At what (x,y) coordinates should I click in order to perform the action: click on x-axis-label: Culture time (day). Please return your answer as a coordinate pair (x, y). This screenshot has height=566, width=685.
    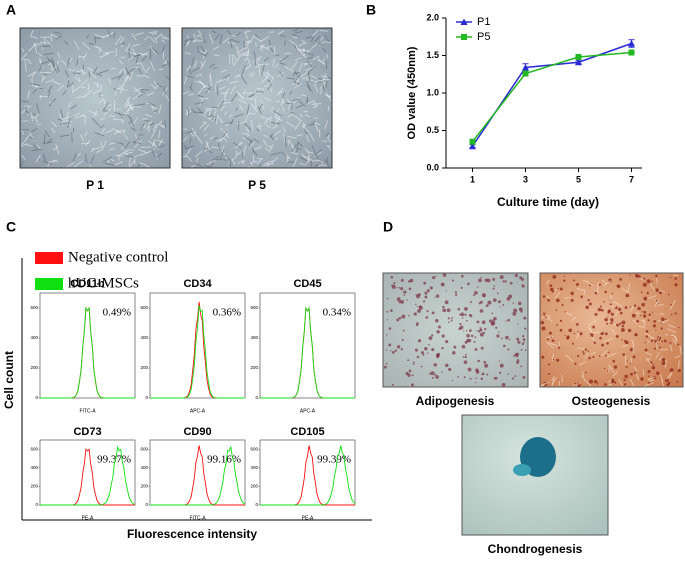
    Looking at the image, I should click on (548, 202).